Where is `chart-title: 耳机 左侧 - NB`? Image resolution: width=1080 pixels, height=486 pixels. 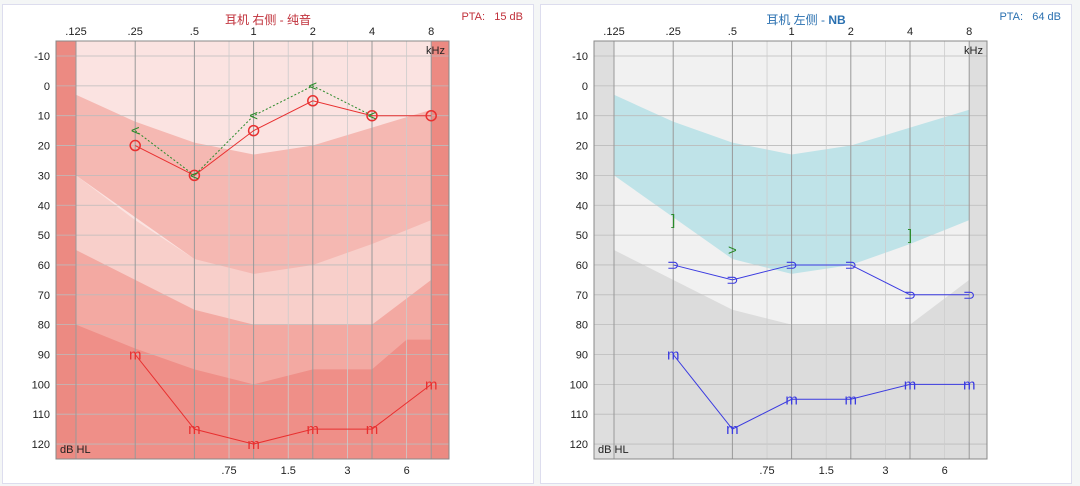 chart-title: 耳机 左侧 - NB is located at coordinates (806, 20).